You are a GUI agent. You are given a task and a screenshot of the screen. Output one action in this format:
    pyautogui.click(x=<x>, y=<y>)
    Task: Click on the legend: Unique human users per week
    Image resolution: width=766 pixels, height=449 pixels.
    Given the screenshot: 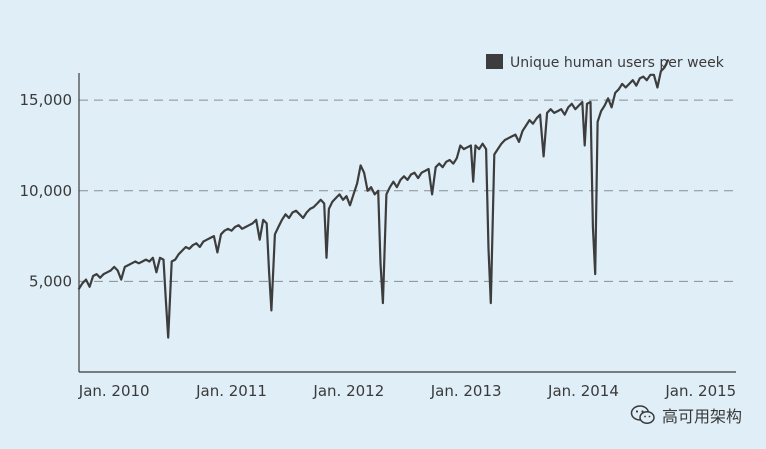 What is the action you would take?
    pyautogui.click(x=605, y=62)
    